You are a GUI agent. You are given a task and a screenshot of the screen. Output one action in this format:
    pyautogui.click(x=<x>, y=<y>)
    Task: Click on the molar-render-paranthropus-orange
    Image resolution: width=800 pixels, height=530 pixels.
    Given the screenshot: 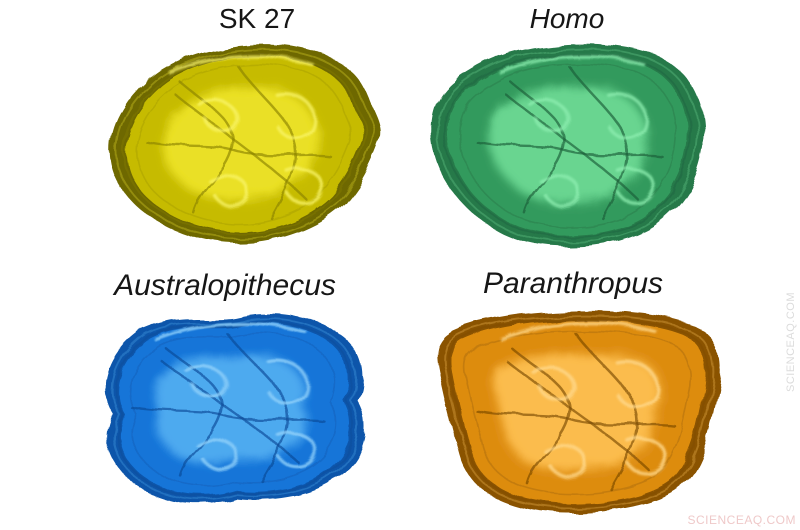 What is the action you would take?
    pyautogui.click(x=578, y=411)
    